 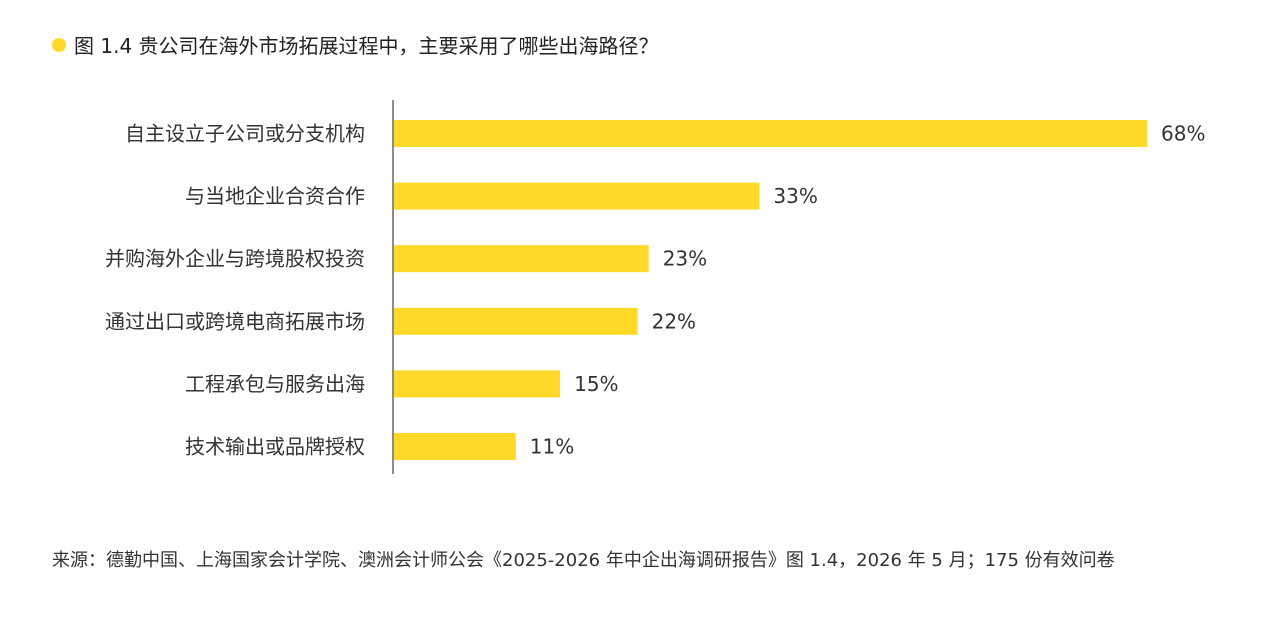 I want to click on category-label-2: 与当地企业合资合作, so click(x=275, y=196).